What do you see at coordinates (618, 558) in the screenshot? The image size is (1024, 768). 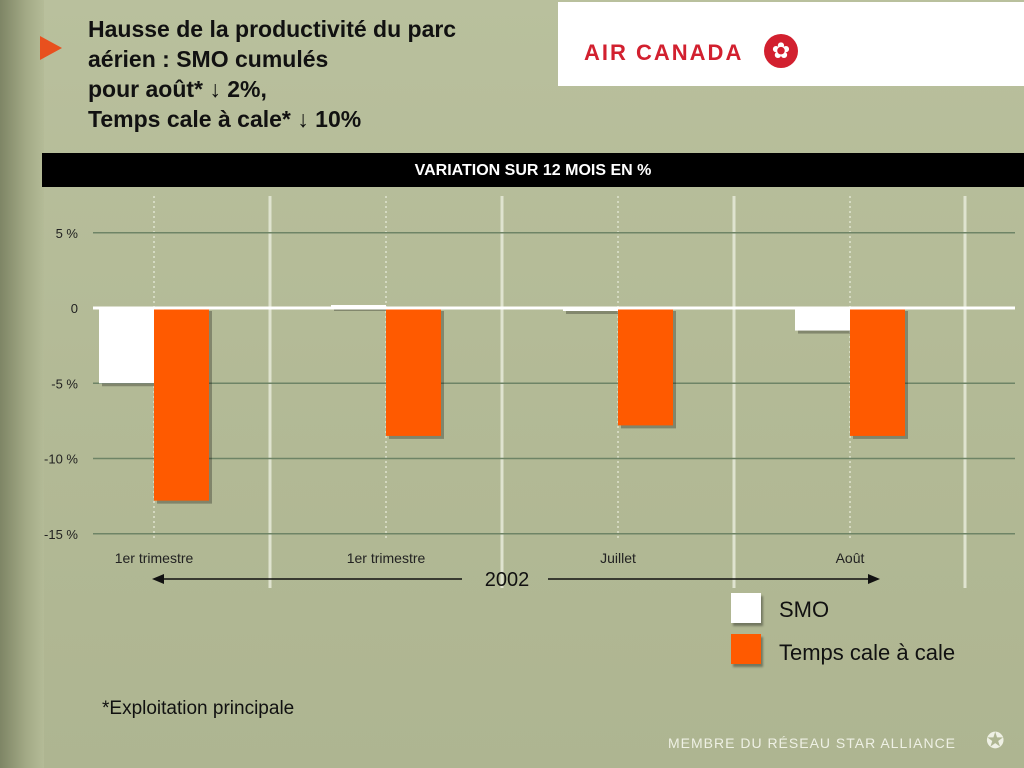 I see `x-category-label-2: Juillet` at bounding box center [618, 558].